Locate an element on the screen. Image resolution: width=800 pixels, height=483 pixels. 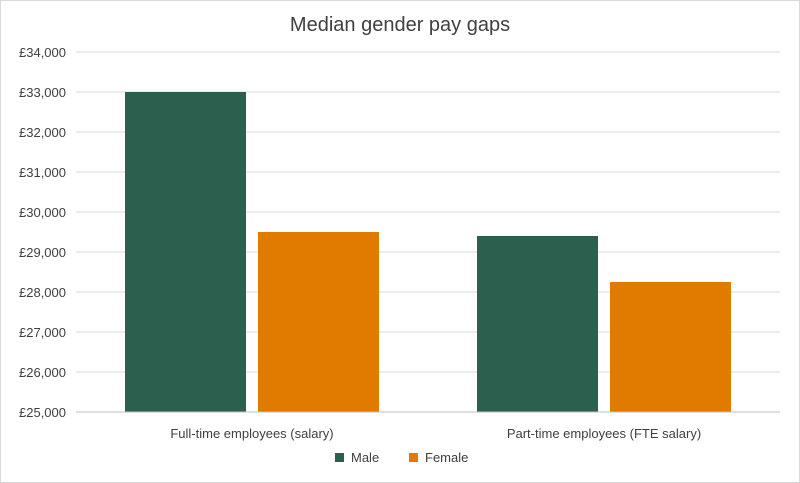
chart-title: Median gender pay gaps is located at coordinates (400, 25).